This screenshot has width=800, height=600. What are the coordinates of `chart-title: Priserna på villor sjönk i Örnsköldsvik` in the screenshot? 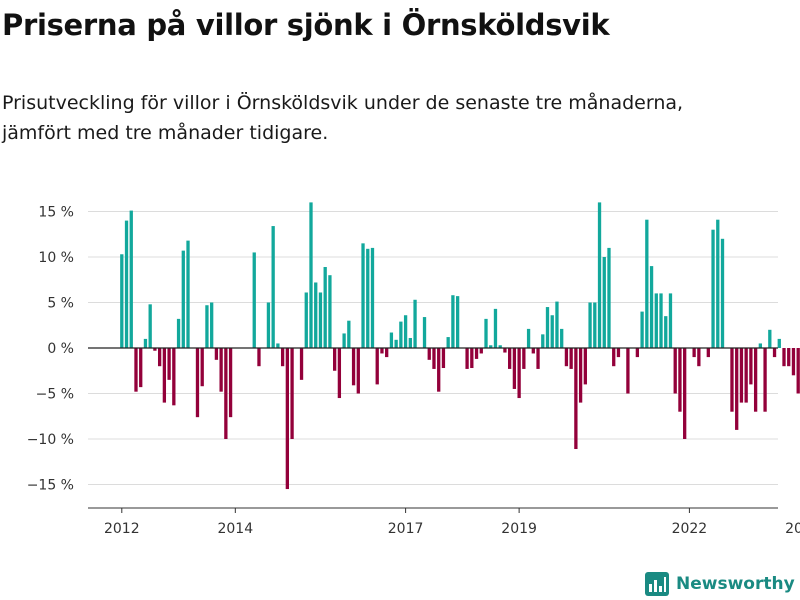 It's located at (306, 25).